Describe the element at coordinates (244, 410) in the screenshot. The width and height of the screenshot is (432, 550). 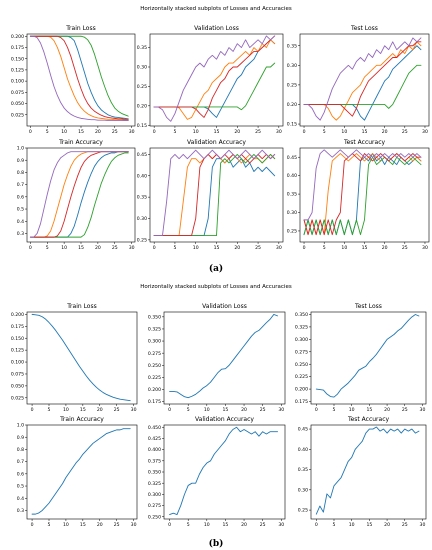
I see `b-validation-loss-xtick-label: 20` at that location.